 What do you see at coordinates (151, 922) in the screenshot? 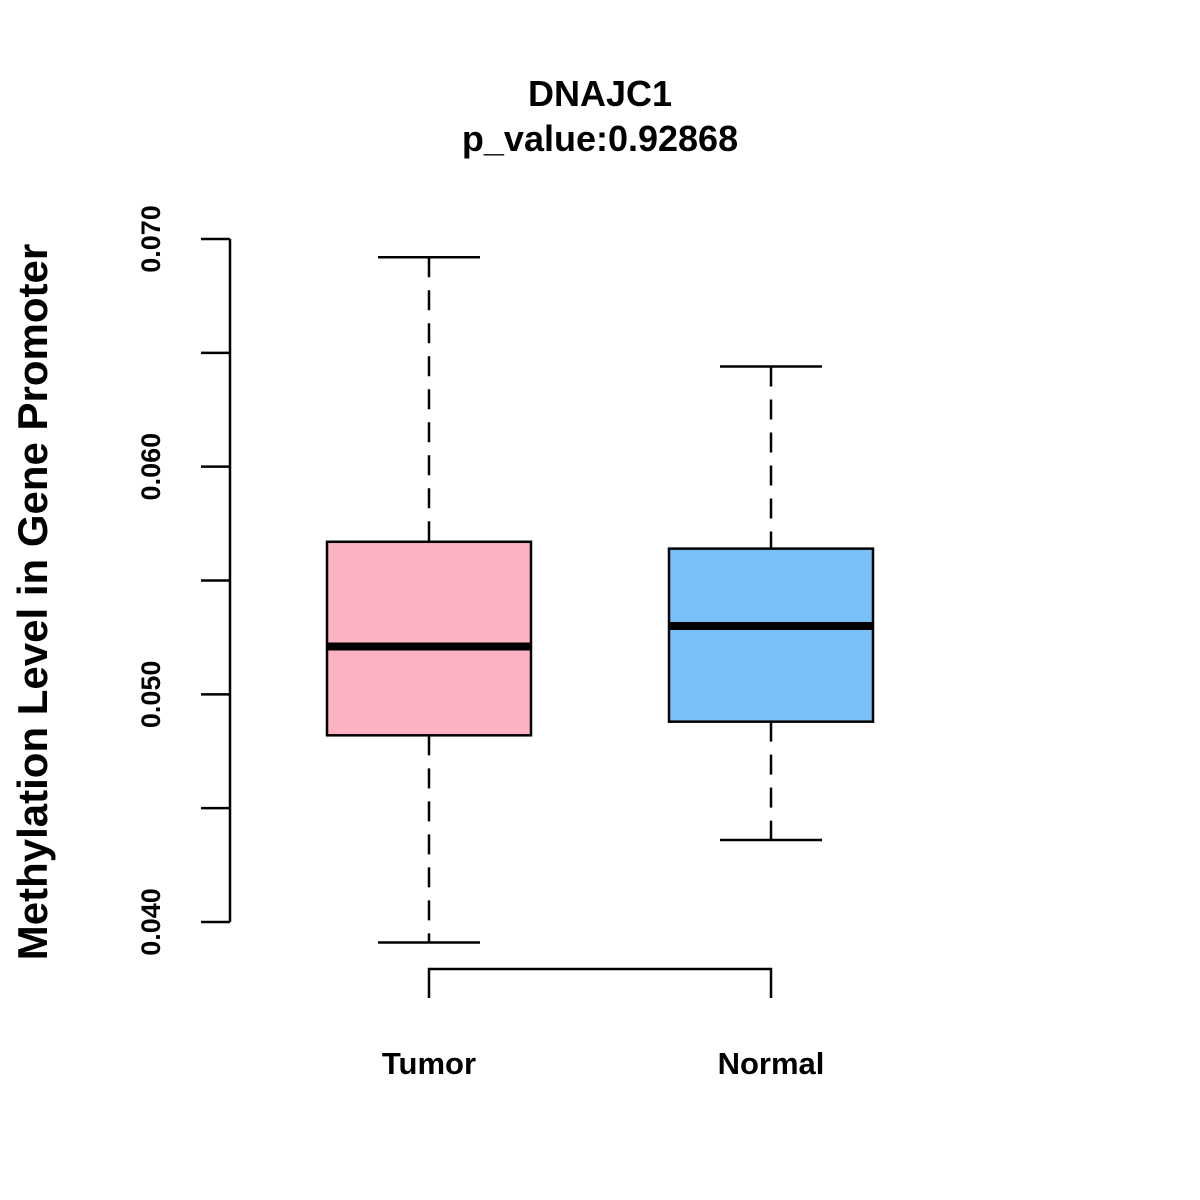
I see `y-tick-label: 0.040` at bounding box center [151, 922].